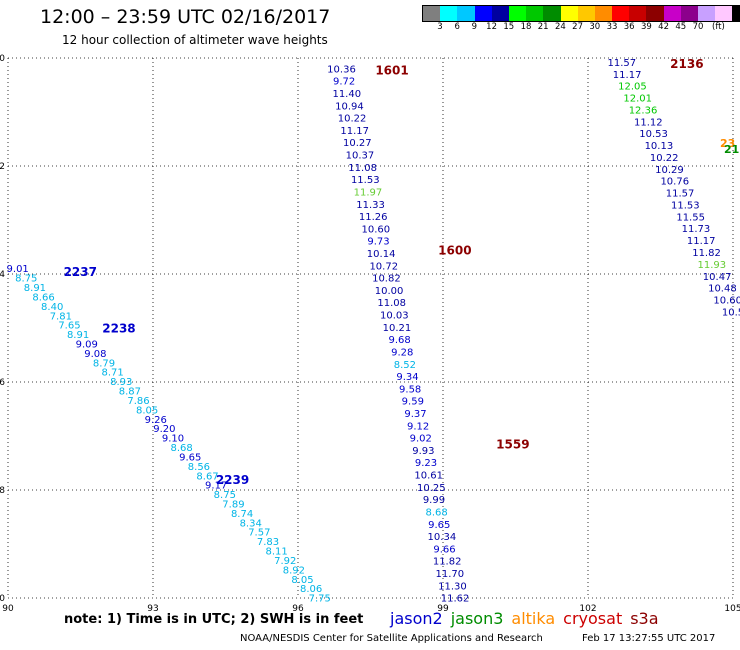 This screenshot has height=650, width=740. Describe the element at coordinates (664, 158) in the screenshot. I see `wave-height-value: 10.22` at that location.